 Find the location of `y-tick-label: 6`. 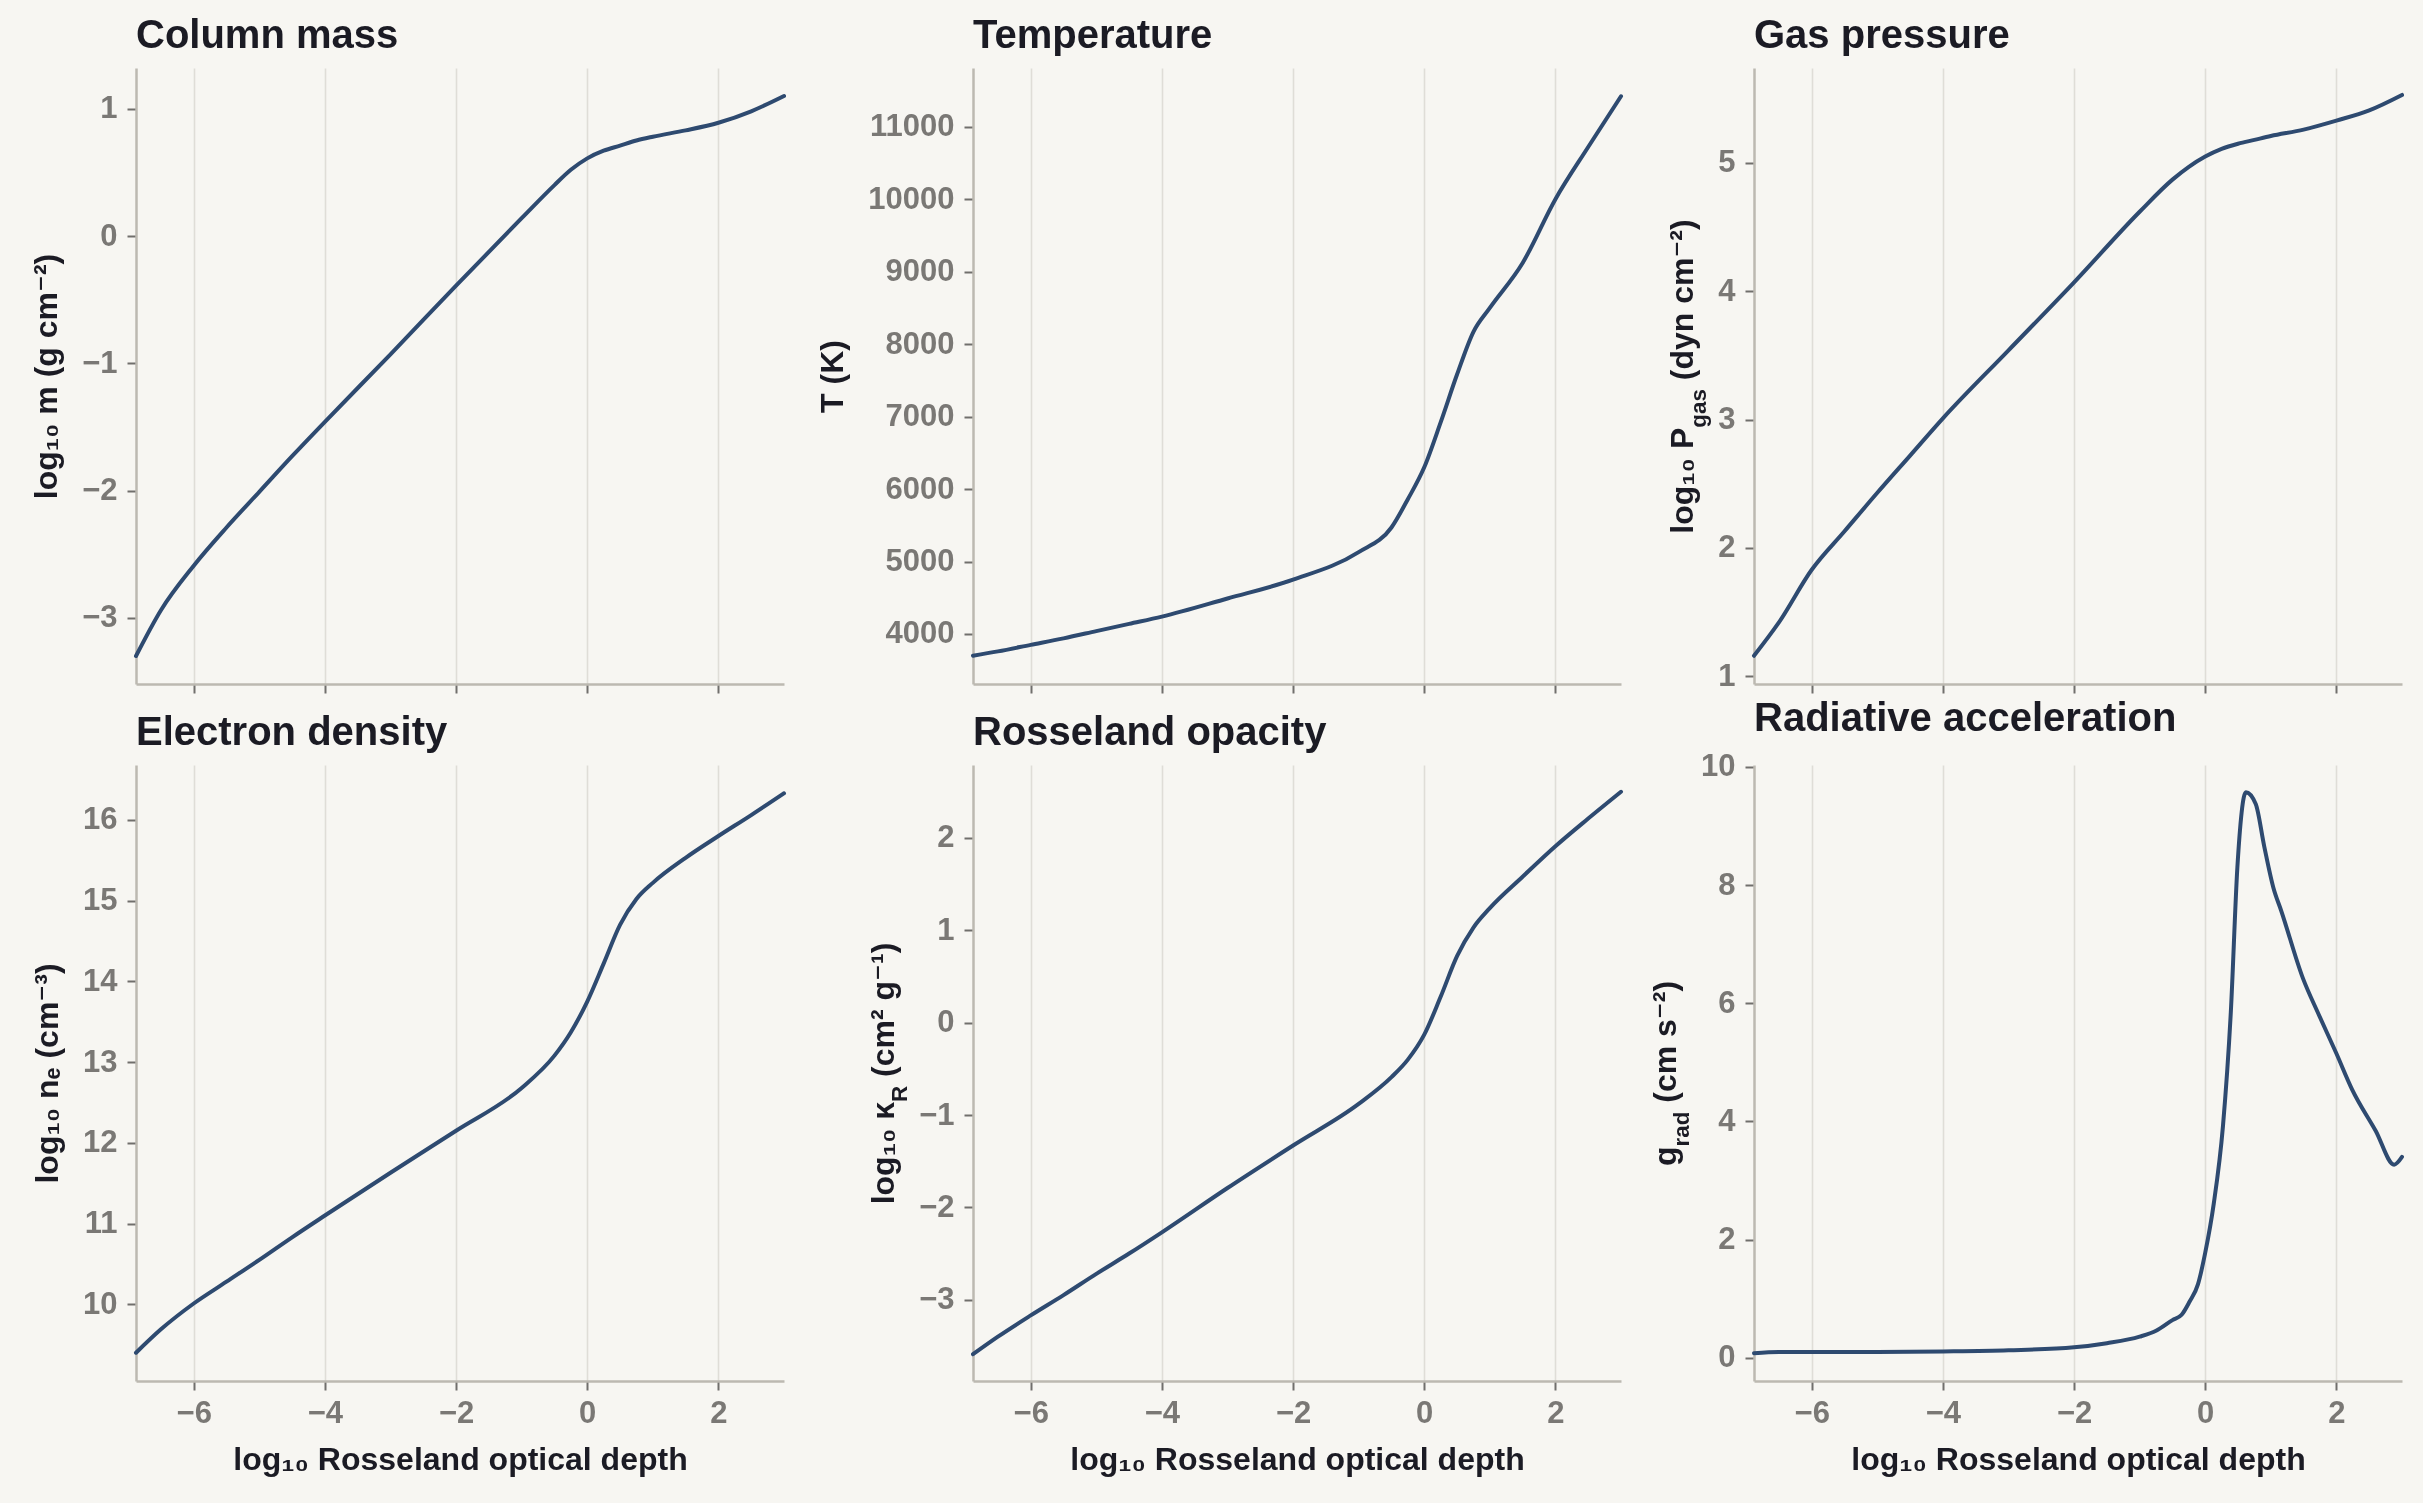

y-tick-label: 6 is located at coordinates (1727, 1002).